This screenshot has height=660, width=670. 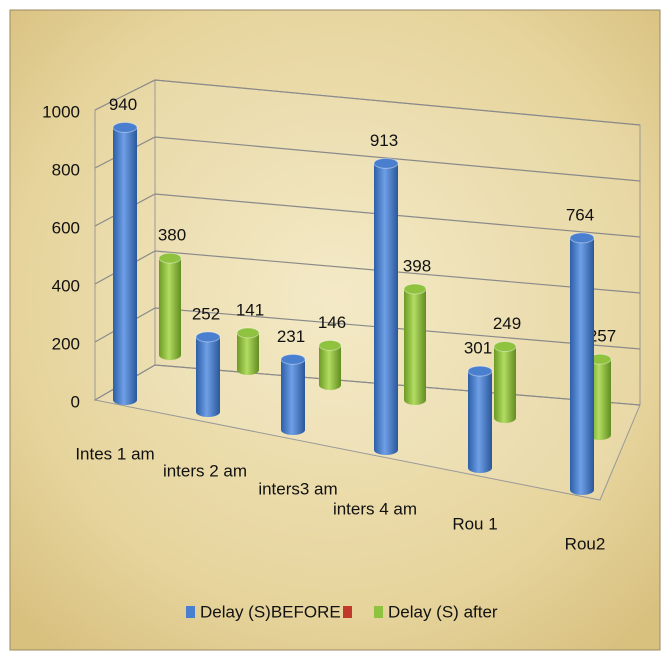 I want to click on y-tick-label: 1000, so click(x=61, y=111).